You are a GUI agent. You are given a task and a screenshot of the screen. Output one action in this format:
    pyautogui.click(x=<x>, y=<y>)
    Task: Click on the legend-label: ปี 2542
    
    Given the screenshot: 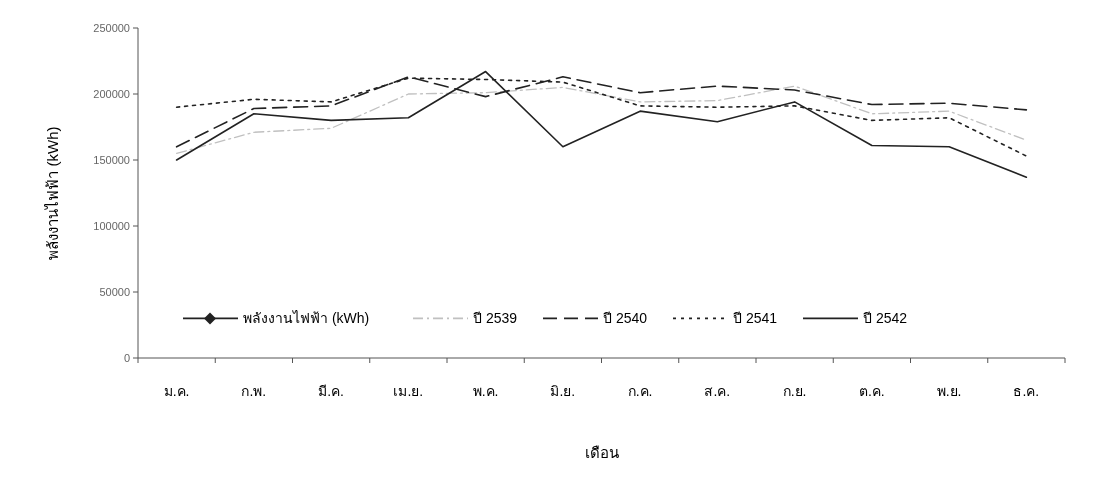 What is the action you would take?
    pyautogui.click(x=885, y=318)
    